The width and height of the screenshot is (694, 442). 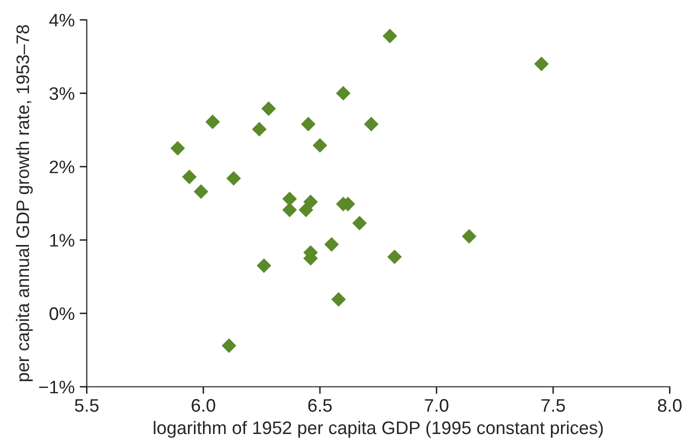 I want to click on x-tick-label: 6.5, so click(x=320, y=405).